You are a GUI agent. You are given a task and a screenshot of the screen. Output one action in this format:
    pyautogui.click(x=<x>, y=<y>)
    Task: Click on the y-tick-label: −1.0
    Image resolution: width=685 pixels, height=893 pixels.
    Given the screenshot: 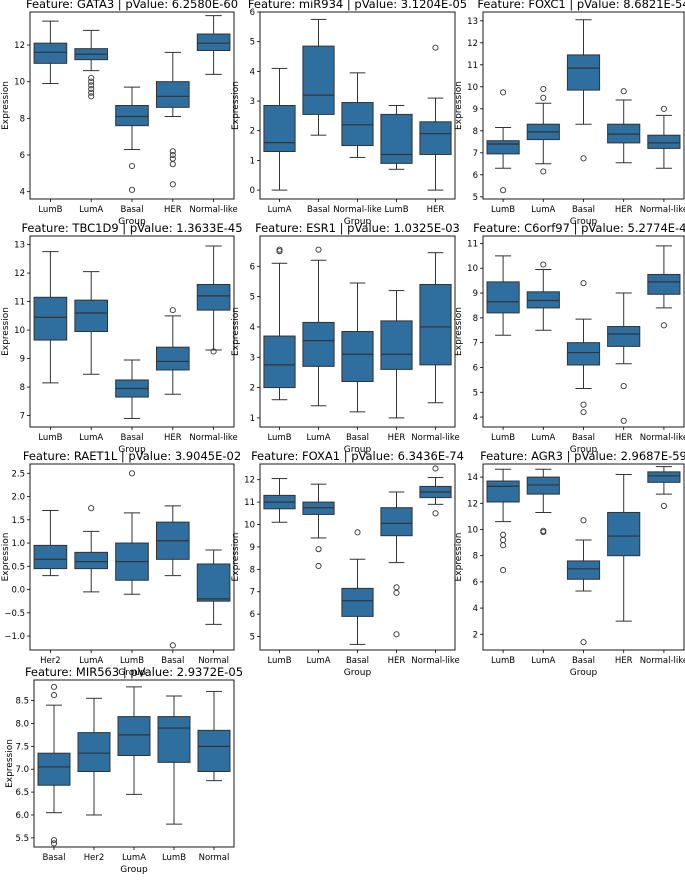 What is the action you would take?
    pyautogui.click(x=14, y=637)
    